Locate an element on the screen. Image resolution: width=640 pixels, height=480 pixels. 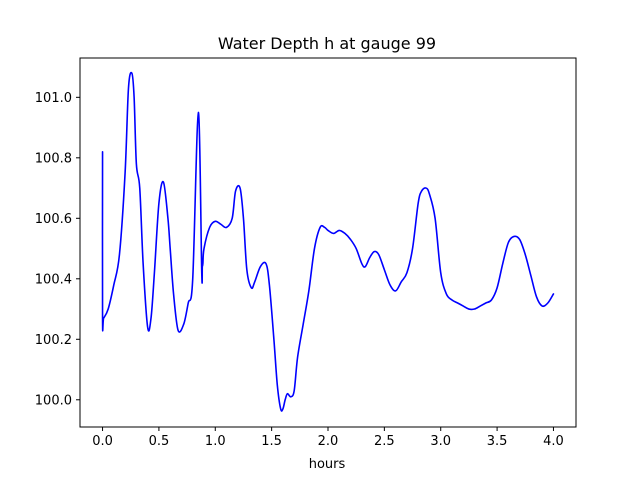
x-axis-label: hours is located at coordinates (327, 464).